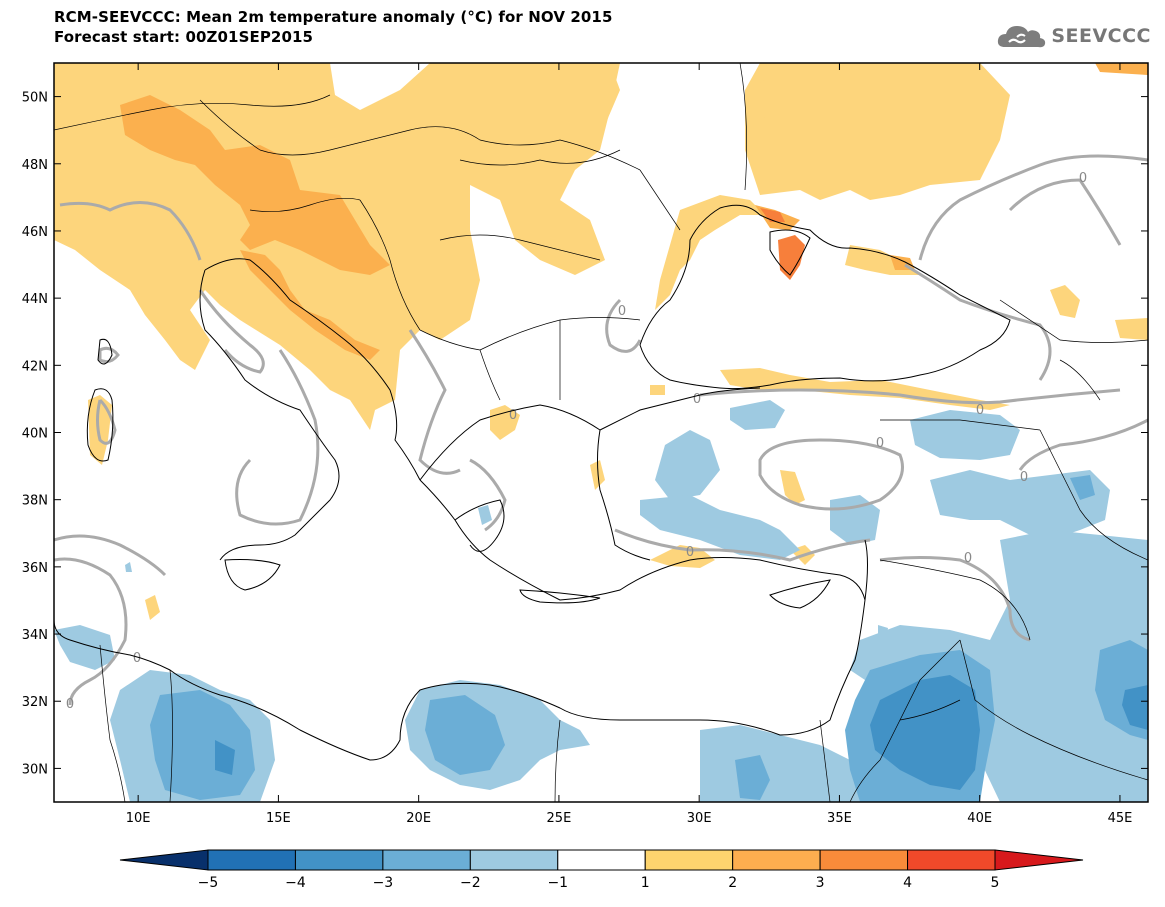 This screenshot has height=907, width=1165. I want to click on lat-tick-label: 42N, so click(35, 366).